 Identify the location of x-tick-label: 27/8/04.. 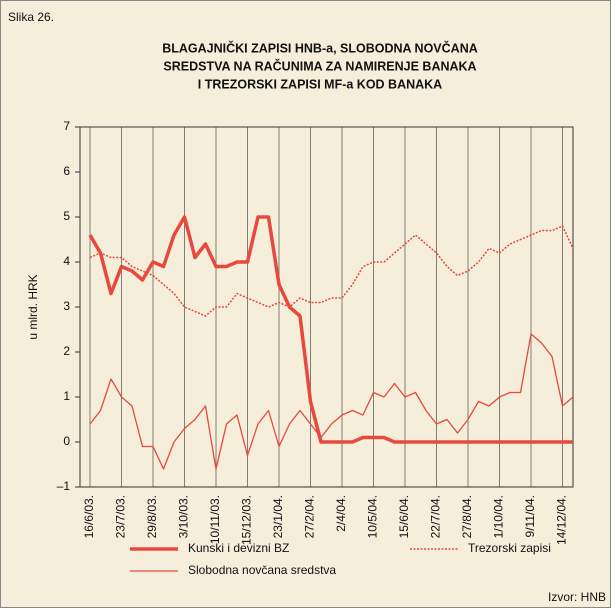
(467, 516).